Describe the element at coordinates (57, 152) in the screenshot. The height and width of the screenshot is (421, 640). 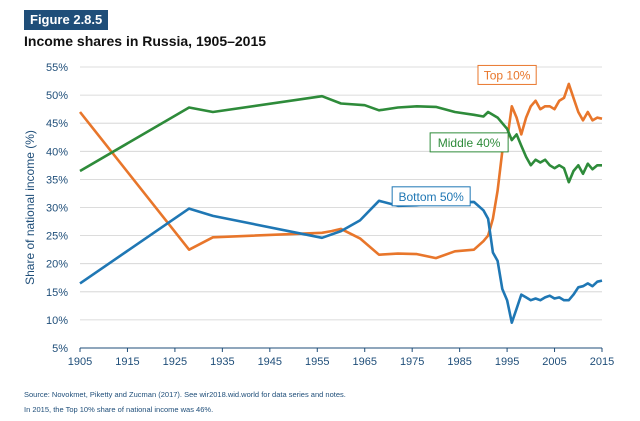
I see `y-tick-label: 40%` at that location.